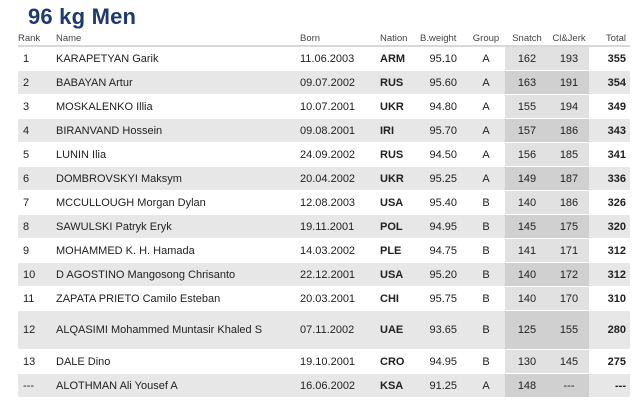  Describe the element at coordinates (34, 106) in the screenshot. I see `rank-cell: 3` at that location.